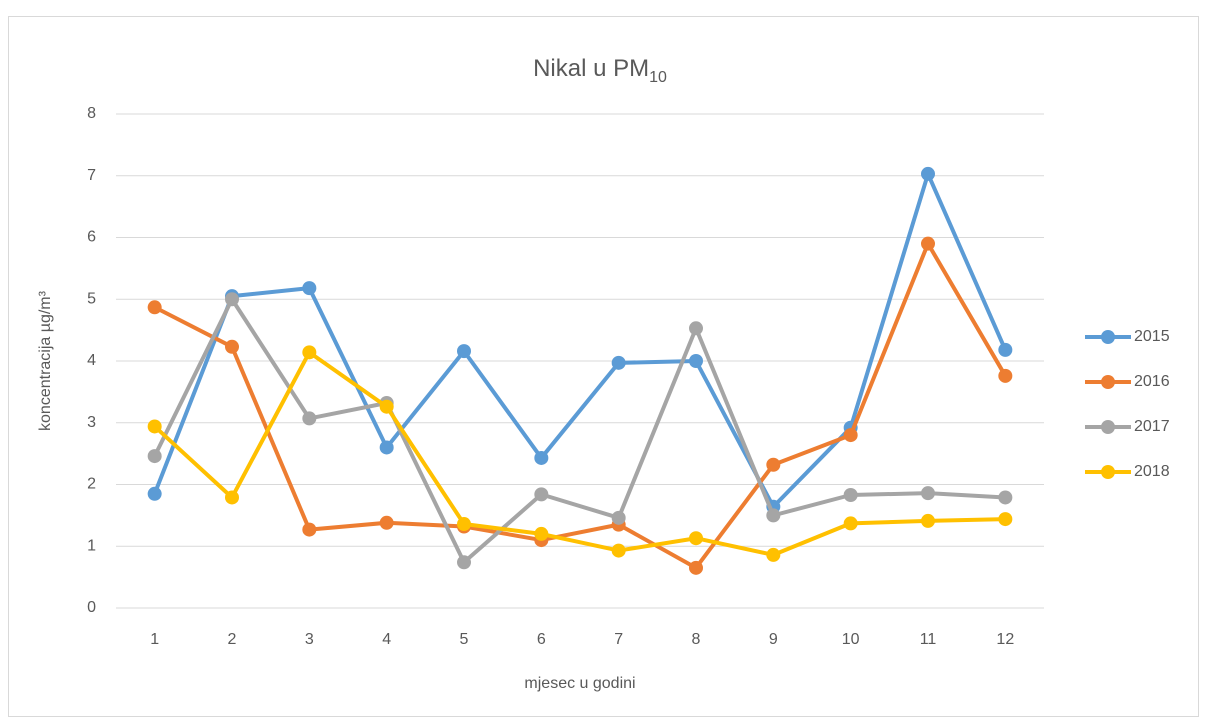 This screenshot has width=1207, height=717. I want to click on title-main: Nikal u PM, so click(591, 68).